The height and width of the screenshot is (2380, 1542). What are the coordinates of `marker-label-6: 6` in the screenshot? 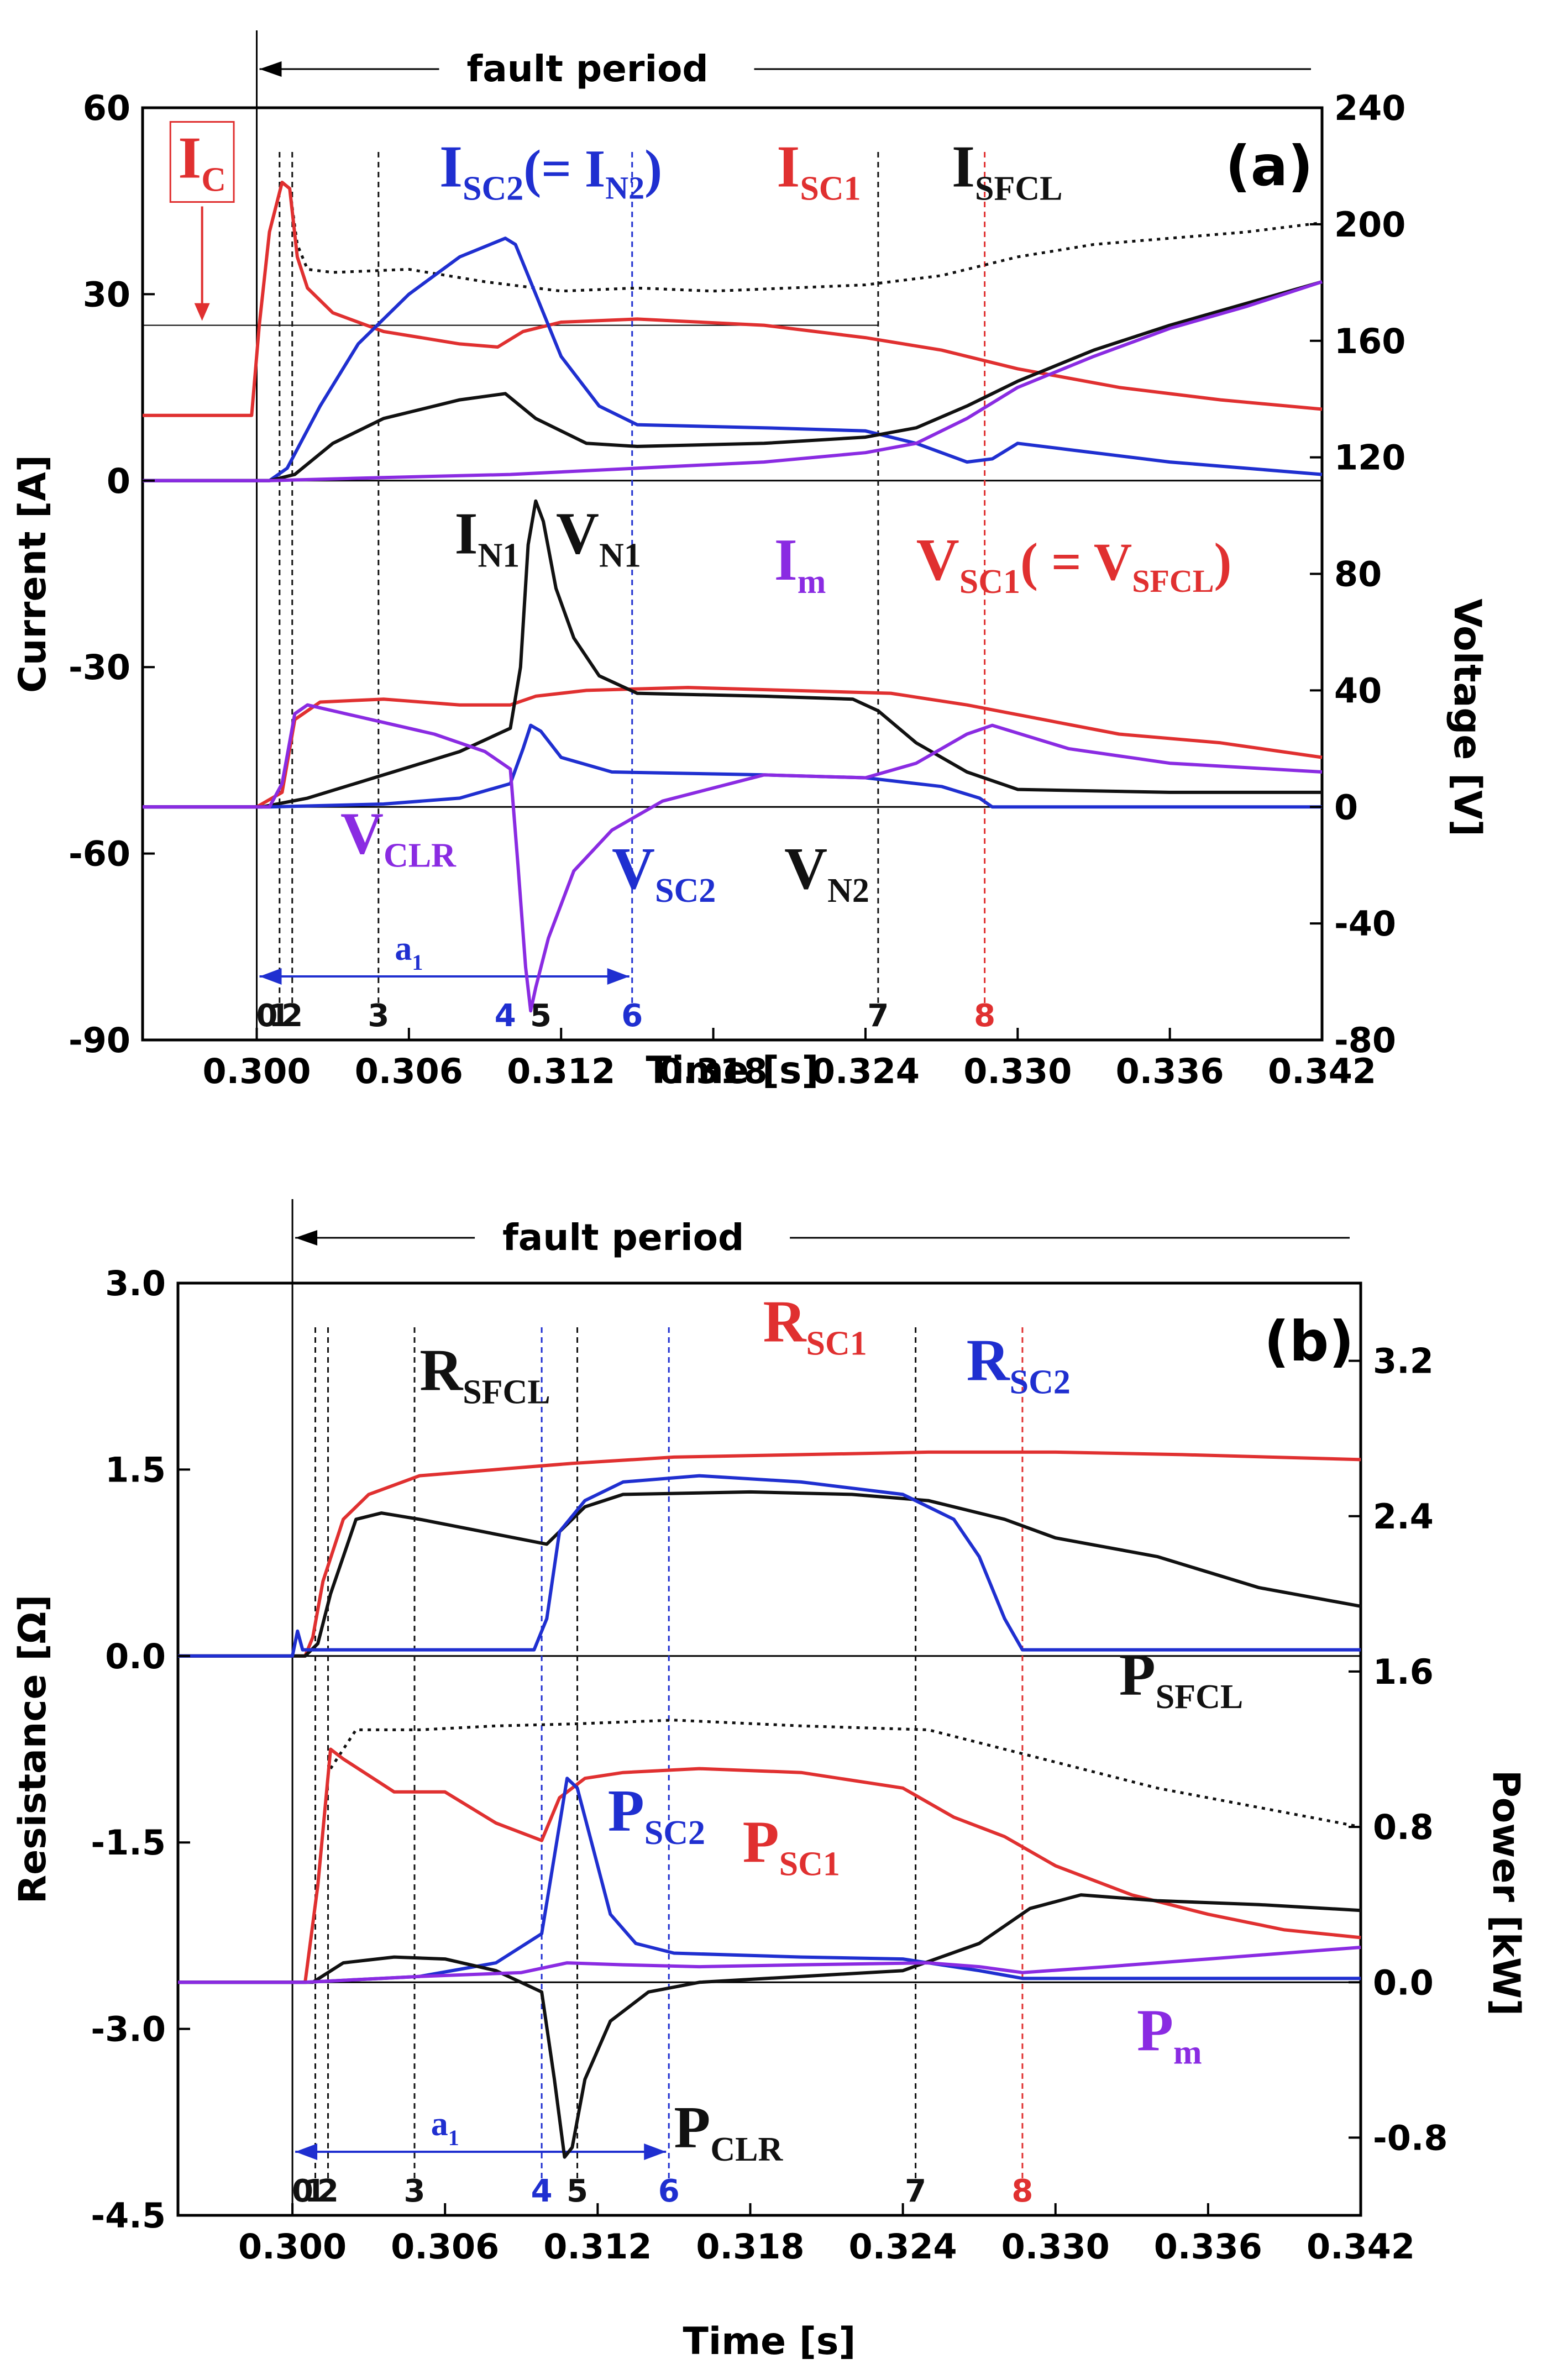 It's located at (632, 1016).